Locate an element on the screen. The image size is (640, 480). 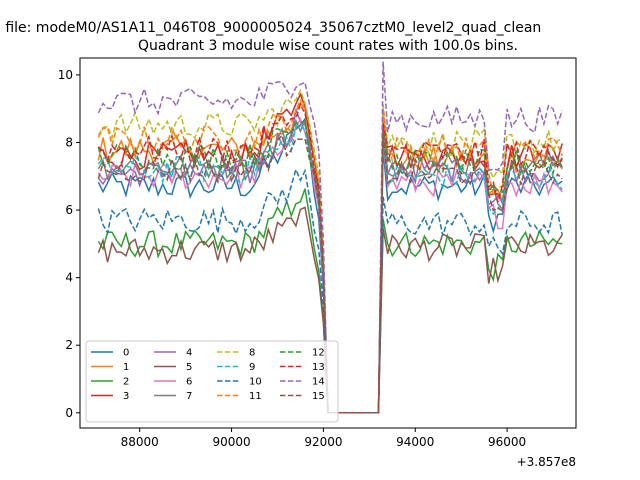
legend-label-0: 0 is located at coordinates (126, 353).